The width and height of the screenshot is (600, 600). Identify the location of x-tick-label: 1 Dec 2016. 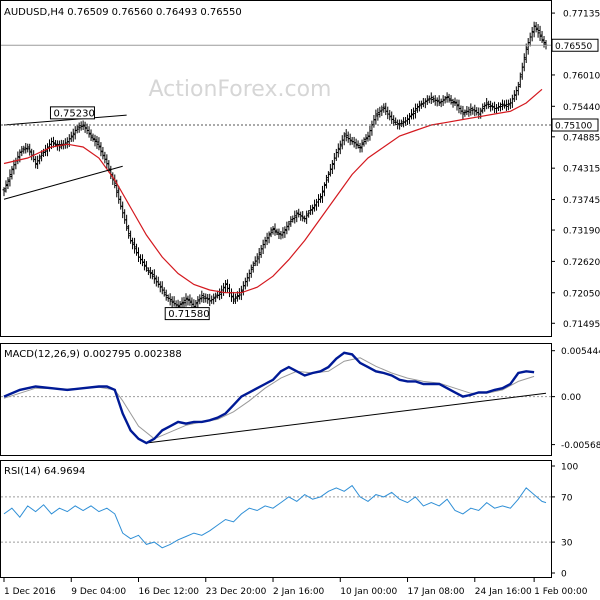
(30, 592).